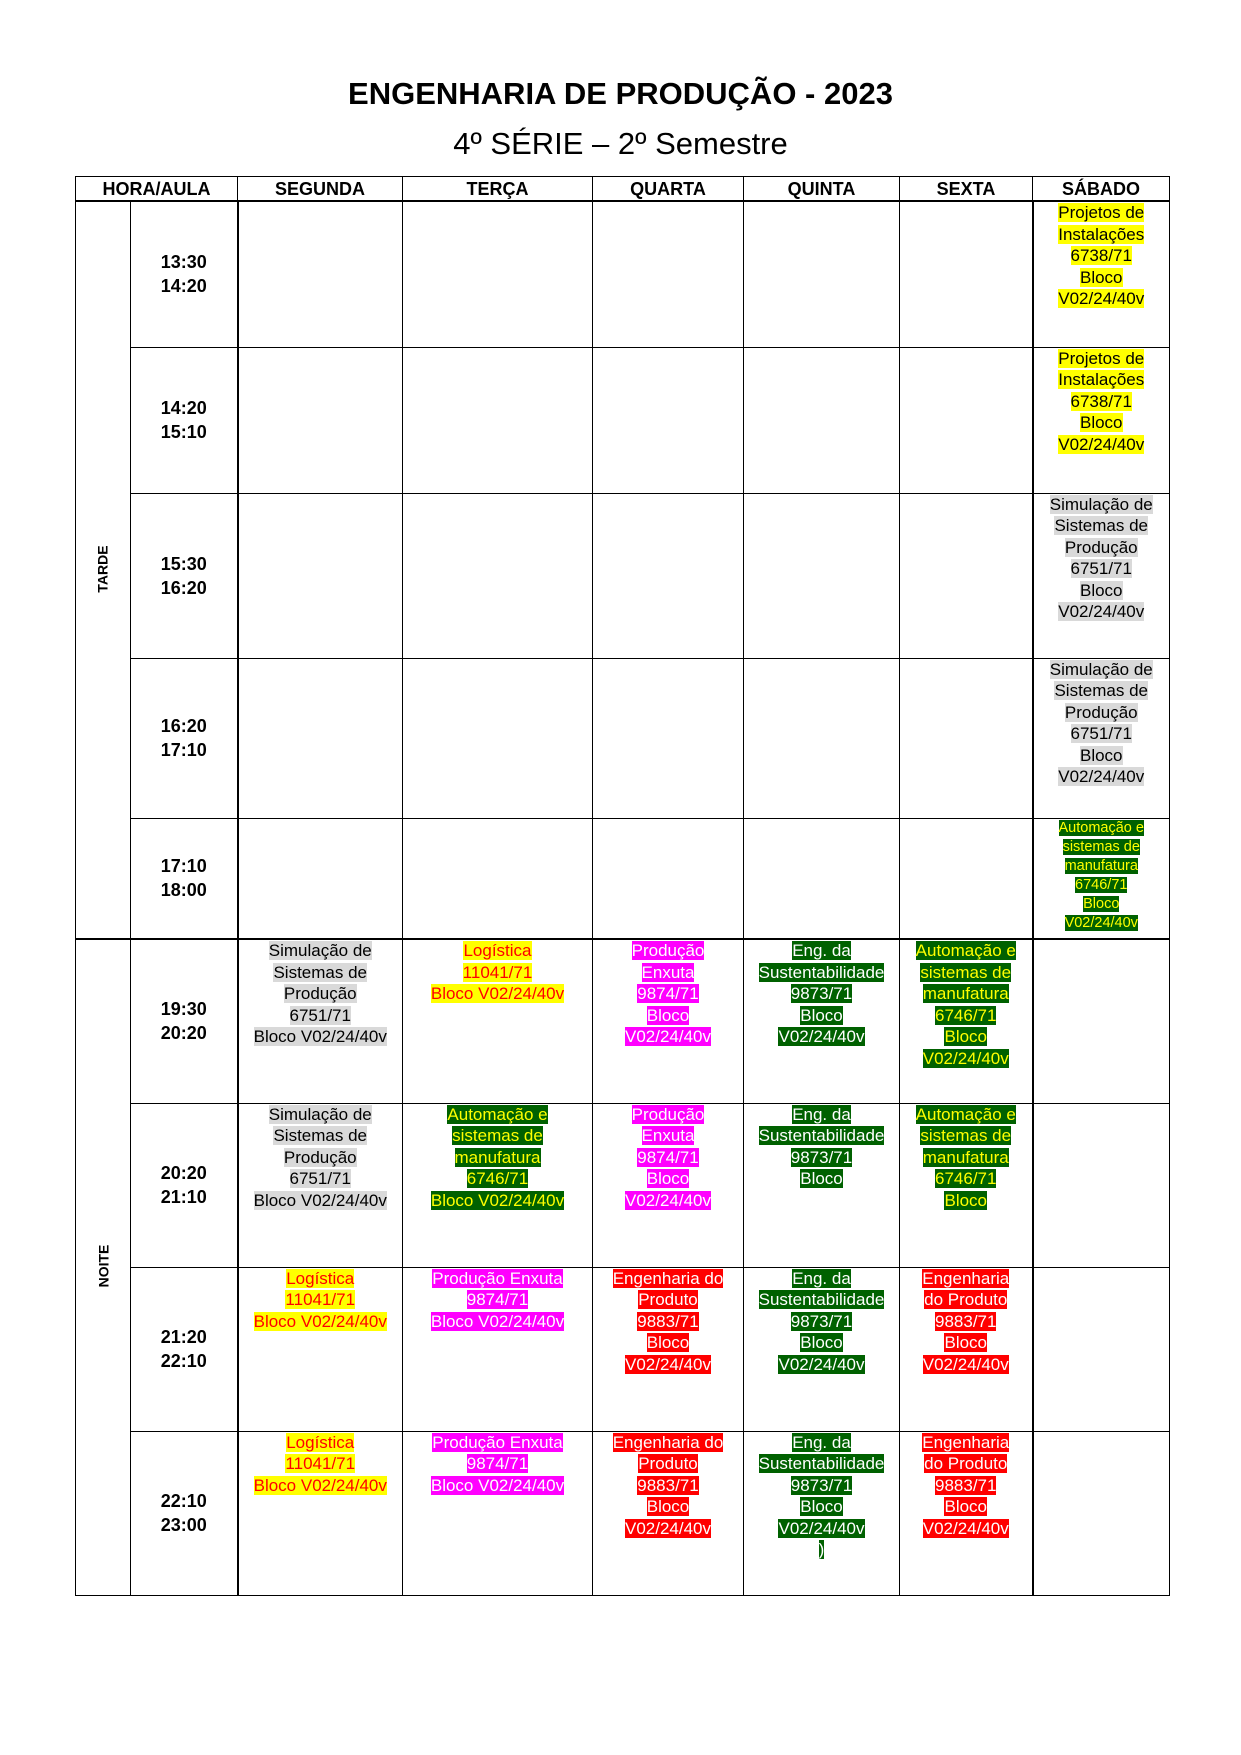 The image size is (1241, 1755). What do you see at coordinates (821, 1464) in the screenshot?
I see `class-line-wrap: Sustentabilidade` at bounding box center [821, 1464].